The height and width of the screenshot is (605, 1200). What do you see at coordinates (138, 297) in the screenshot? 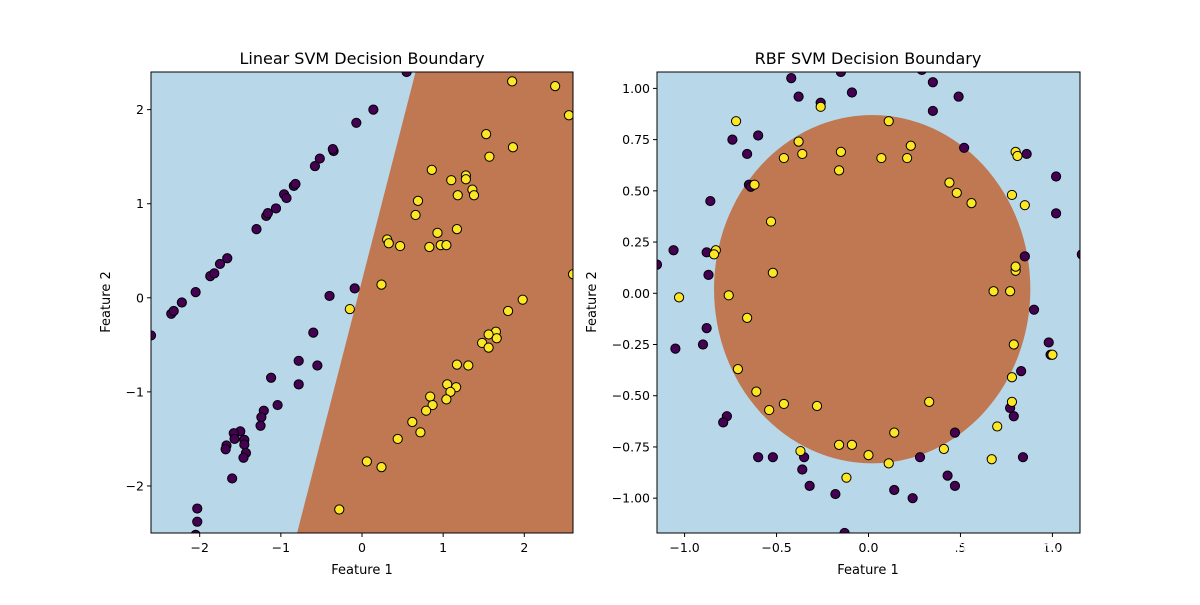
I see `linear-y-ticks: −2 −1 0 1 2` at bounding box center [138, 297].